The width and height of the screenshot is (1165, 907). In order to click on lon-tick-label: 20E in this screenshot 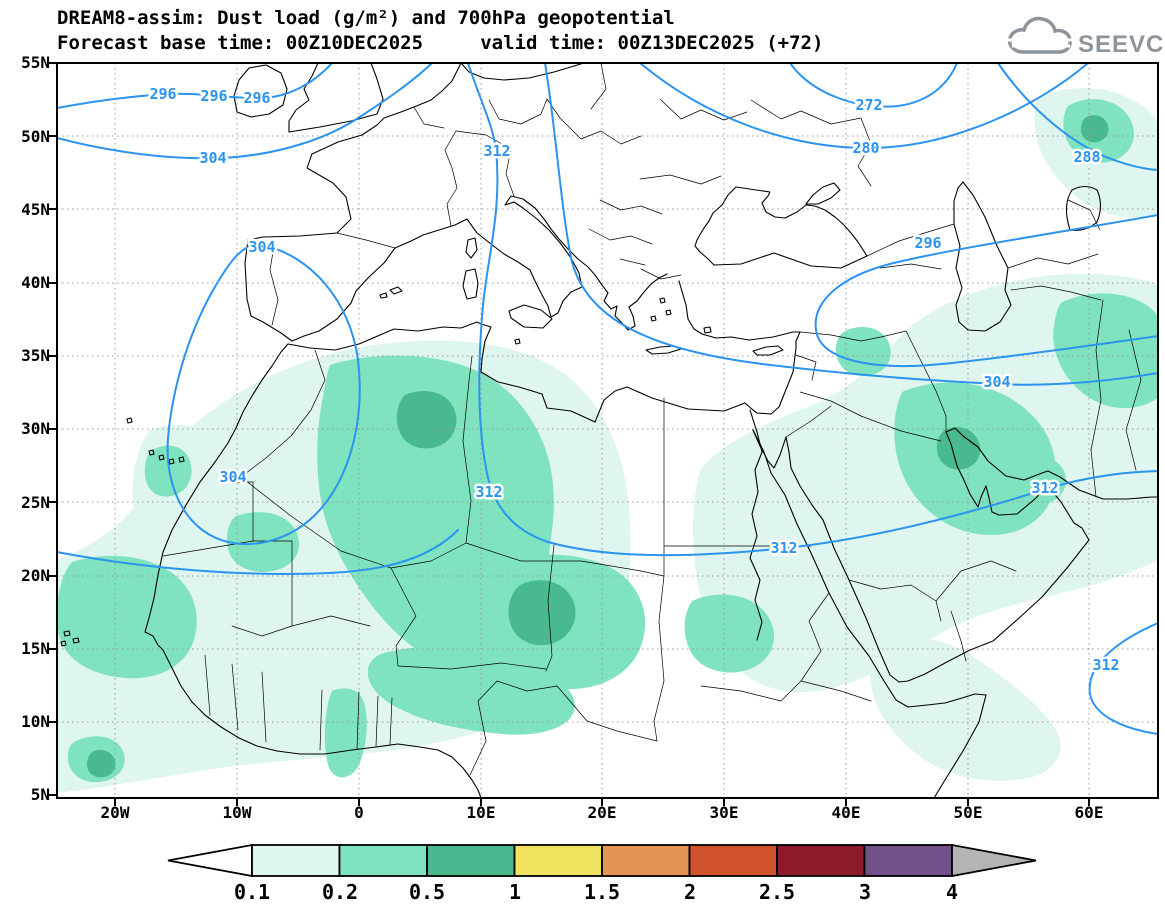, I will do `click(602, 812)`.